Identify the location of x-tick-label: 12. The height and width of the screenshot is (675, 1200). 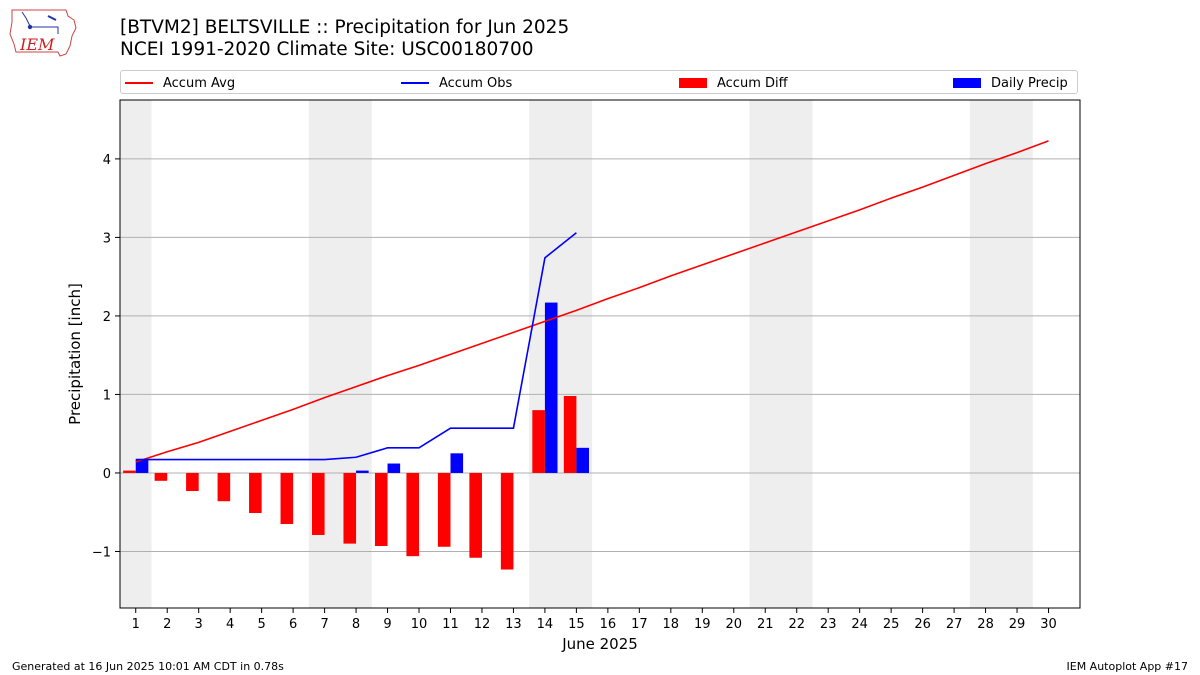
(482, 624).